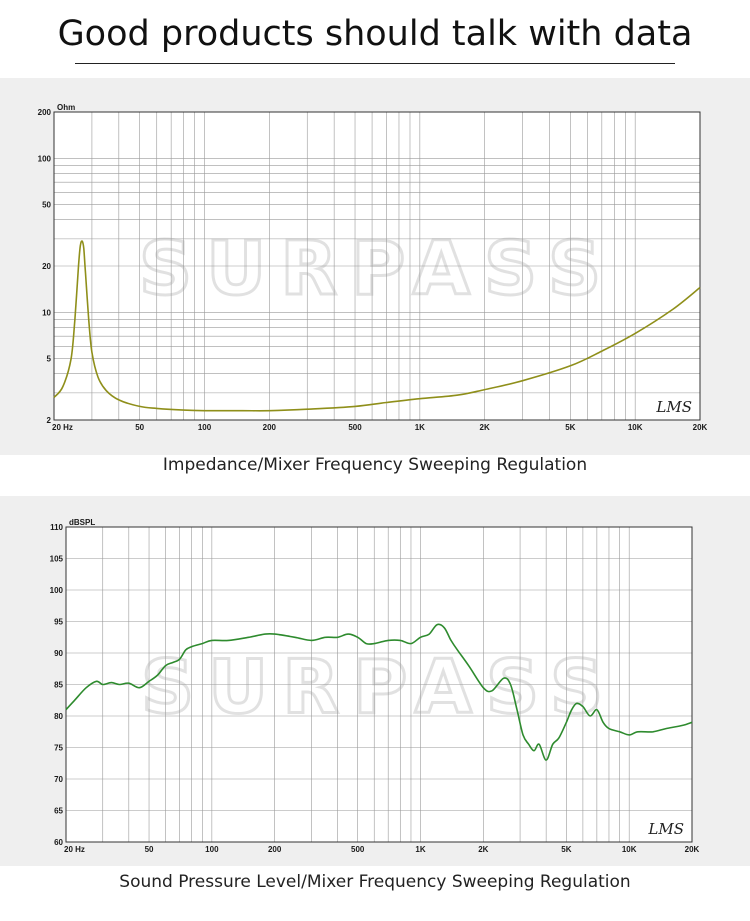 The image size is (750, 921). I want to click on y-tick-label: 90, so click(58, 653).